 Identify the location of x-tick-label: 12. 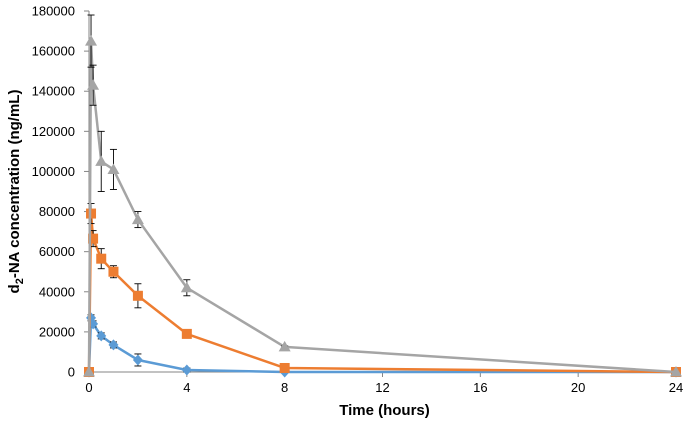
(382, 387).